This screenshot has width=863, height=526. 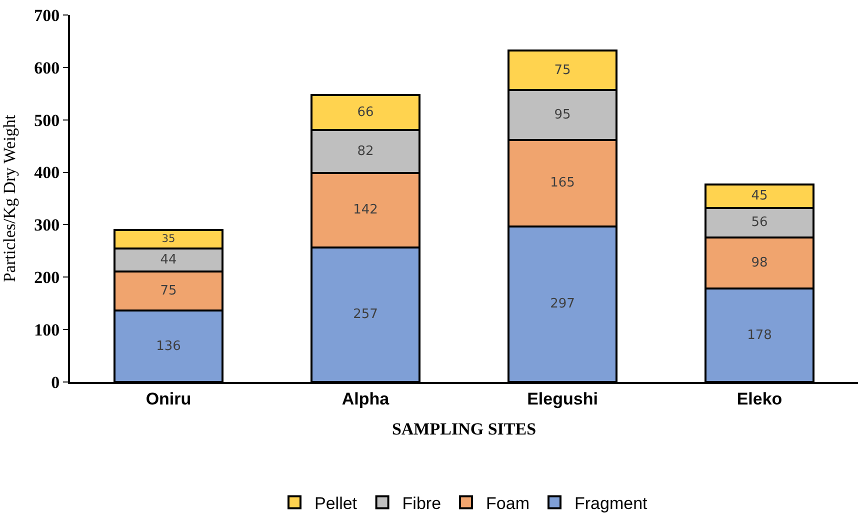 What do you see at coordinates (47, 330) in the screenshot?
I see `y-tick-label: 100` at bounding box center [47, 330].